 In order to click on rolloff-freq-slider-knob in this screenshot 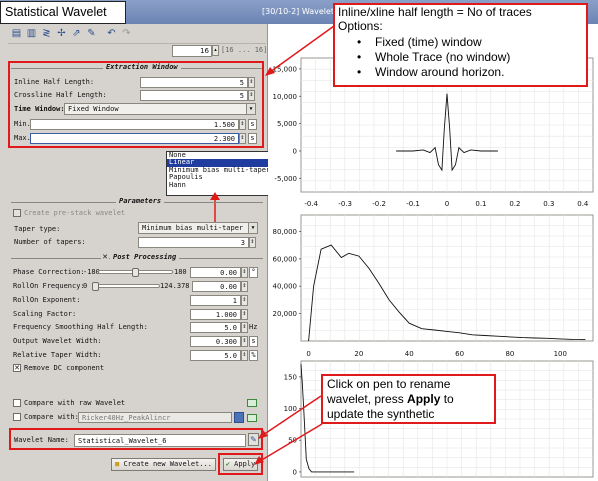, I will do `click(95, 286)`.